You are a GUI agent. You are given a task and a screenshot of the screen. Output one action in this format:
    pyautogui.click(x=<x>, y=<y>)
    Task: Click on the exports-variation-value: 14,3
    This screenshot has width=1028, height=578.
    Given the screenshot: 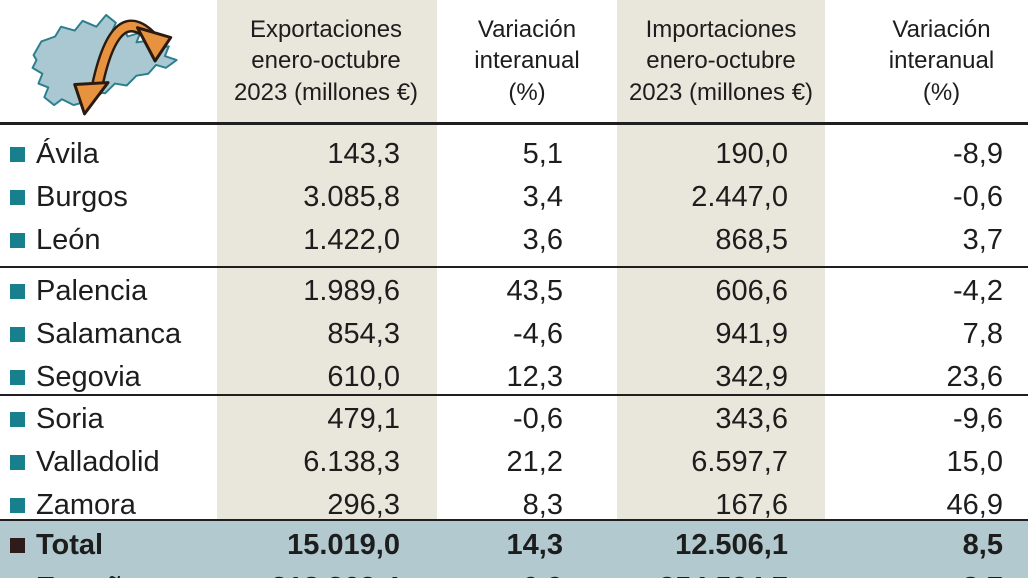 What is the action you would take?
    pyautogui.click(x=534, y=545)
    